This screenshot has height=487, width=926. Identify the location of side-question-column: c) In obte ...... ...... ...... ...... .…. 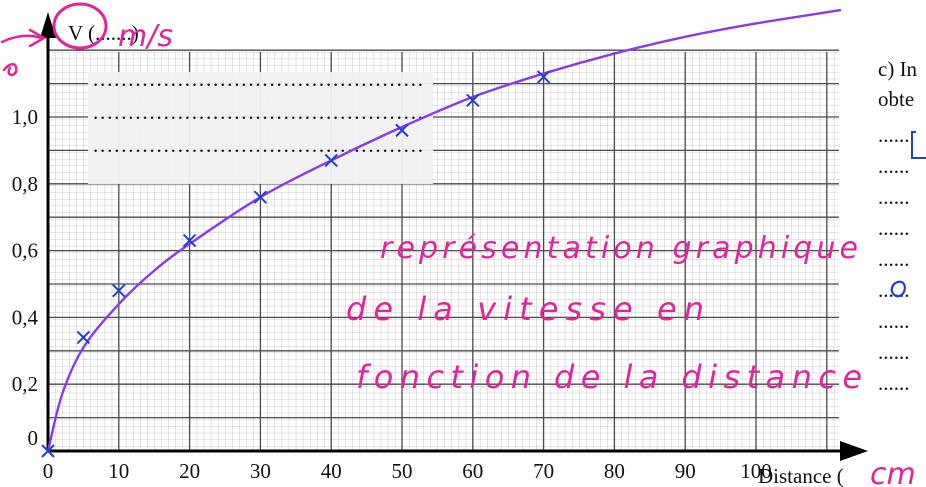
(902, 226).